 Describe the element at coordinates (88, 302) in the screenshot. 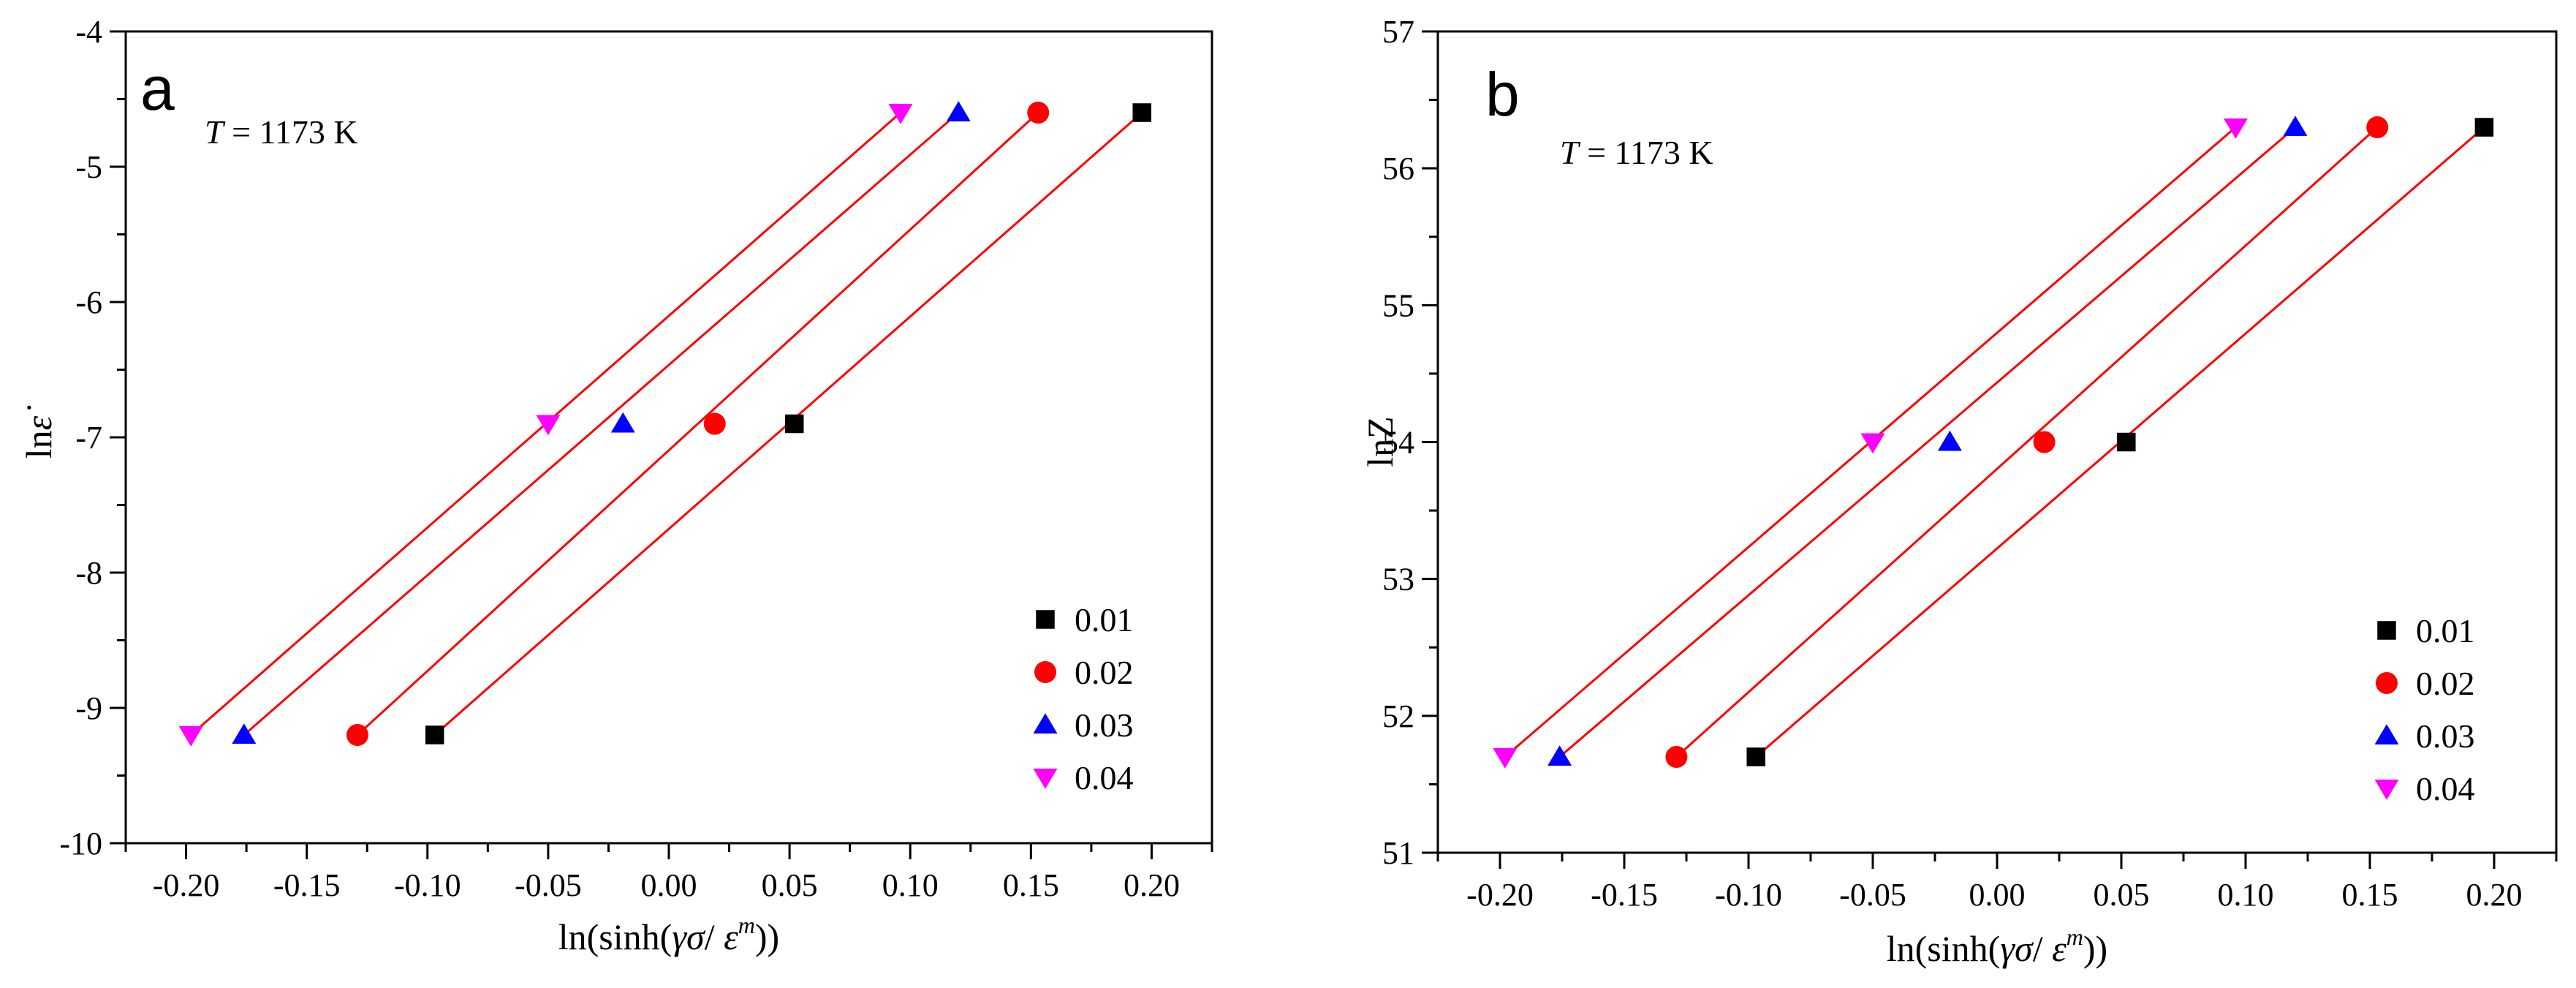

I see `y-tick-label: -6` at that location.